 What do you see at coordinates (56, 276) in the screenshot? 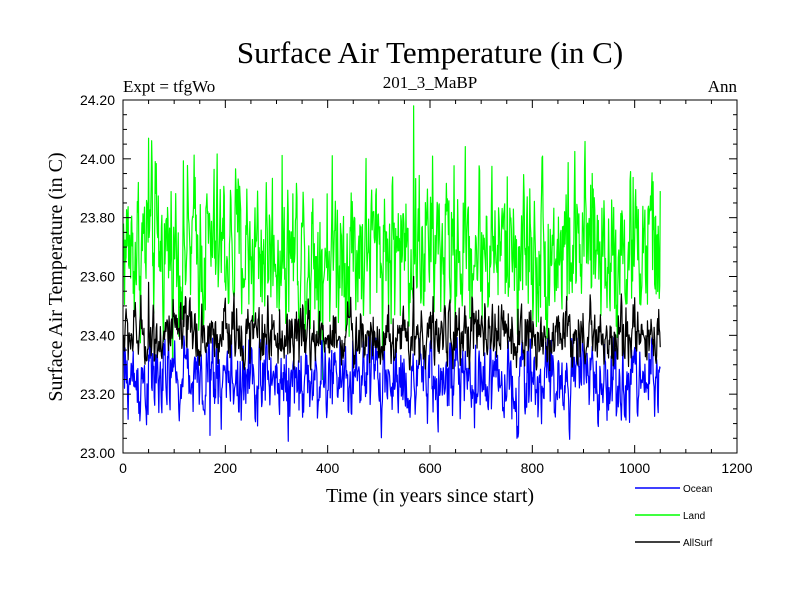
I see `y-axis-label: Surface Air Temperature (in C)` at bounding box center [56, 276].